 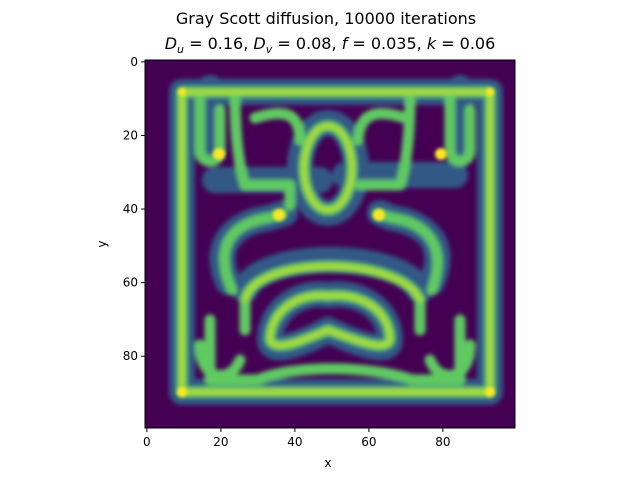 What do you see at coordinates (490, 92) in the screenshot?
I see `hotspot-top-right-corner` at bounding box center [490, 92].